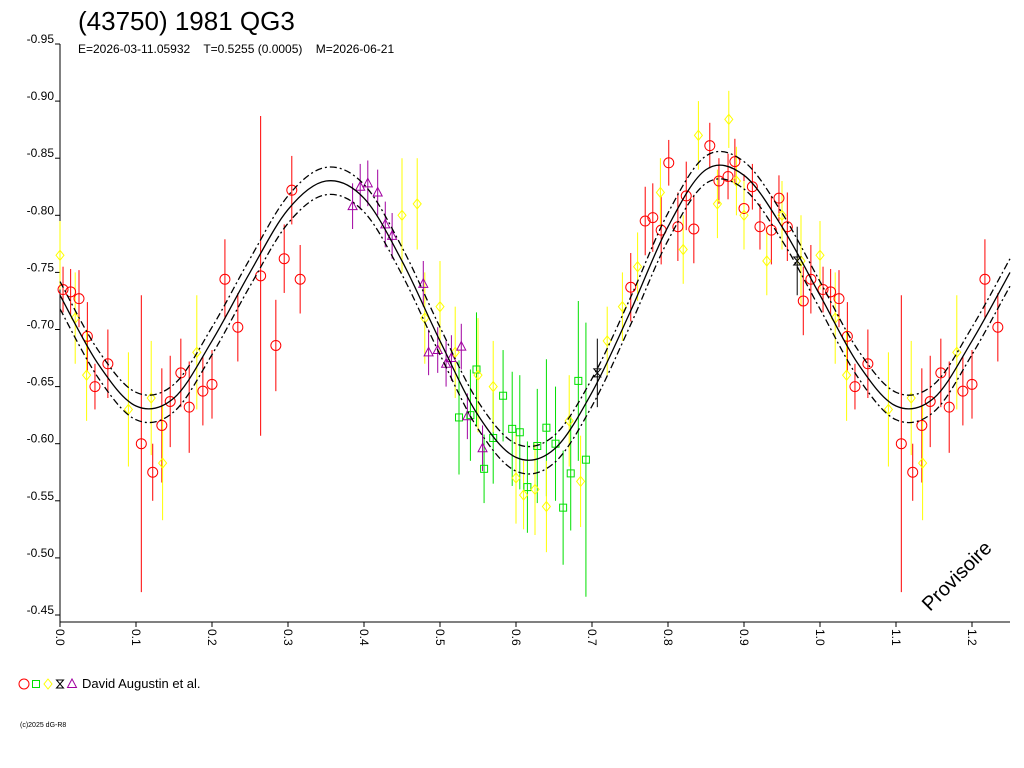 Image resolution: width=1024 pixels, height=768 pixels. Describe the element at coordinates (668, 637) in the screenshot. I see `x-tick-label: 0.8` at that location.